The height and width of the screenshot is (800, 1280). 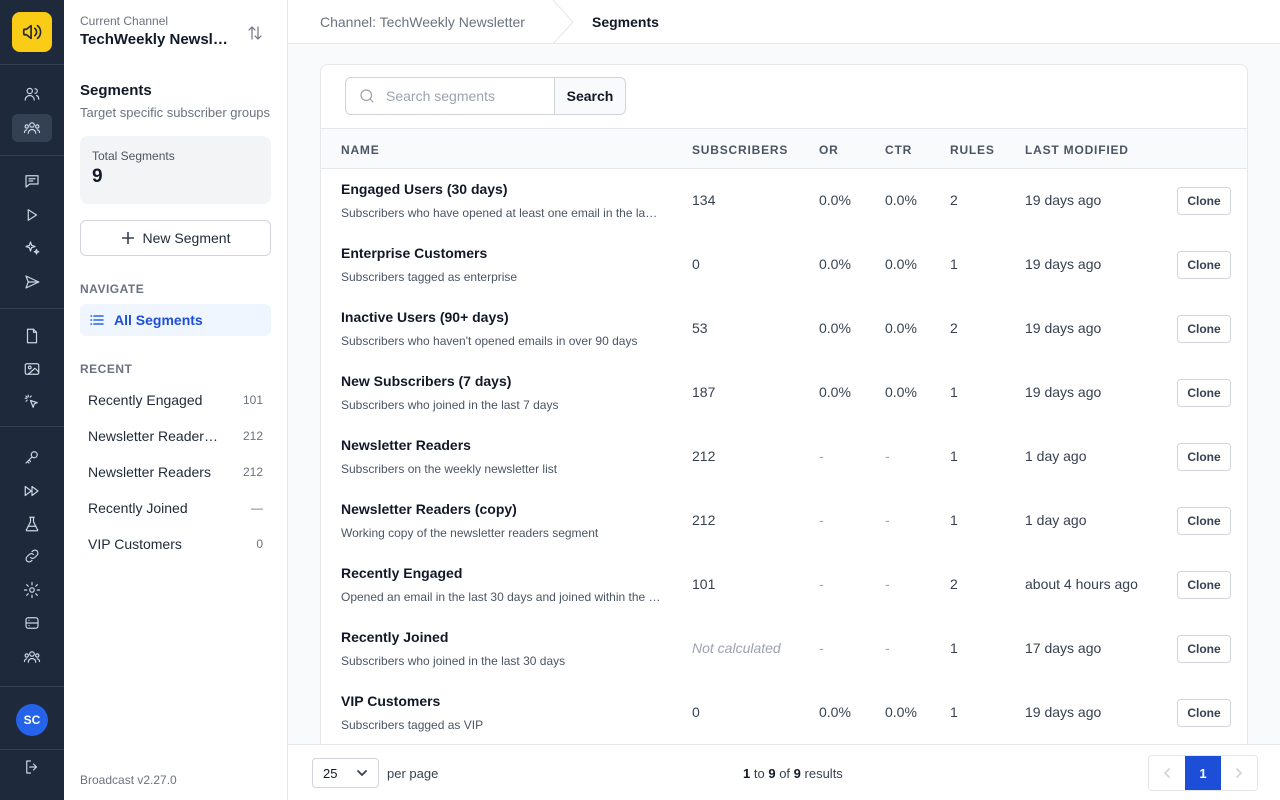 I want to click on messages-icon, so click(x=32, y=181).